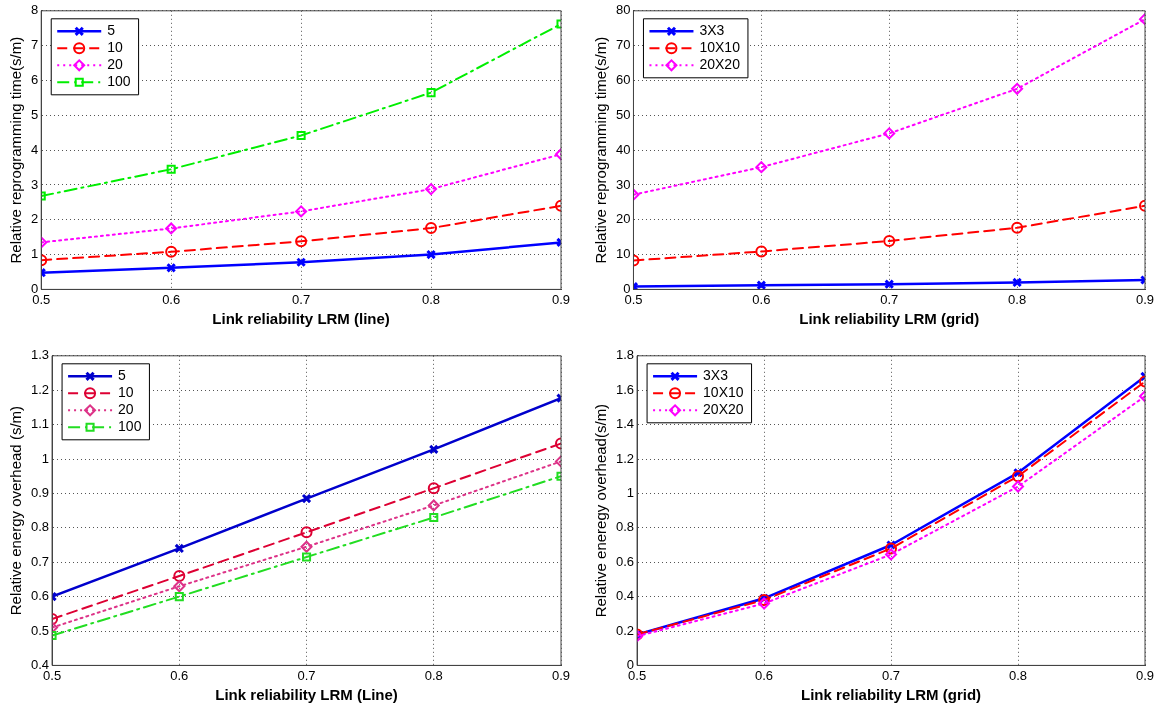 The width and height of the screenshot is (1159, 711). Describe the element at coordinates (40, 355) in the screenshot. I see `y-tick-label: 1.3` at that location.